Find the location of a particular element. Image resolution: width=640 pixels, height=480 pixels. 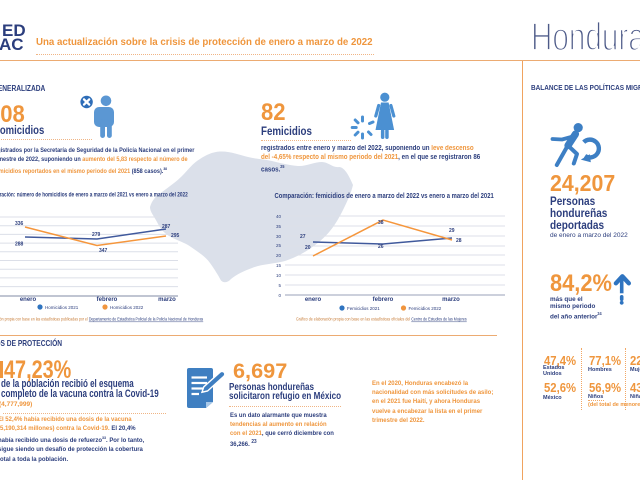

svg-text: 0 is located at coordinates (279, 295).